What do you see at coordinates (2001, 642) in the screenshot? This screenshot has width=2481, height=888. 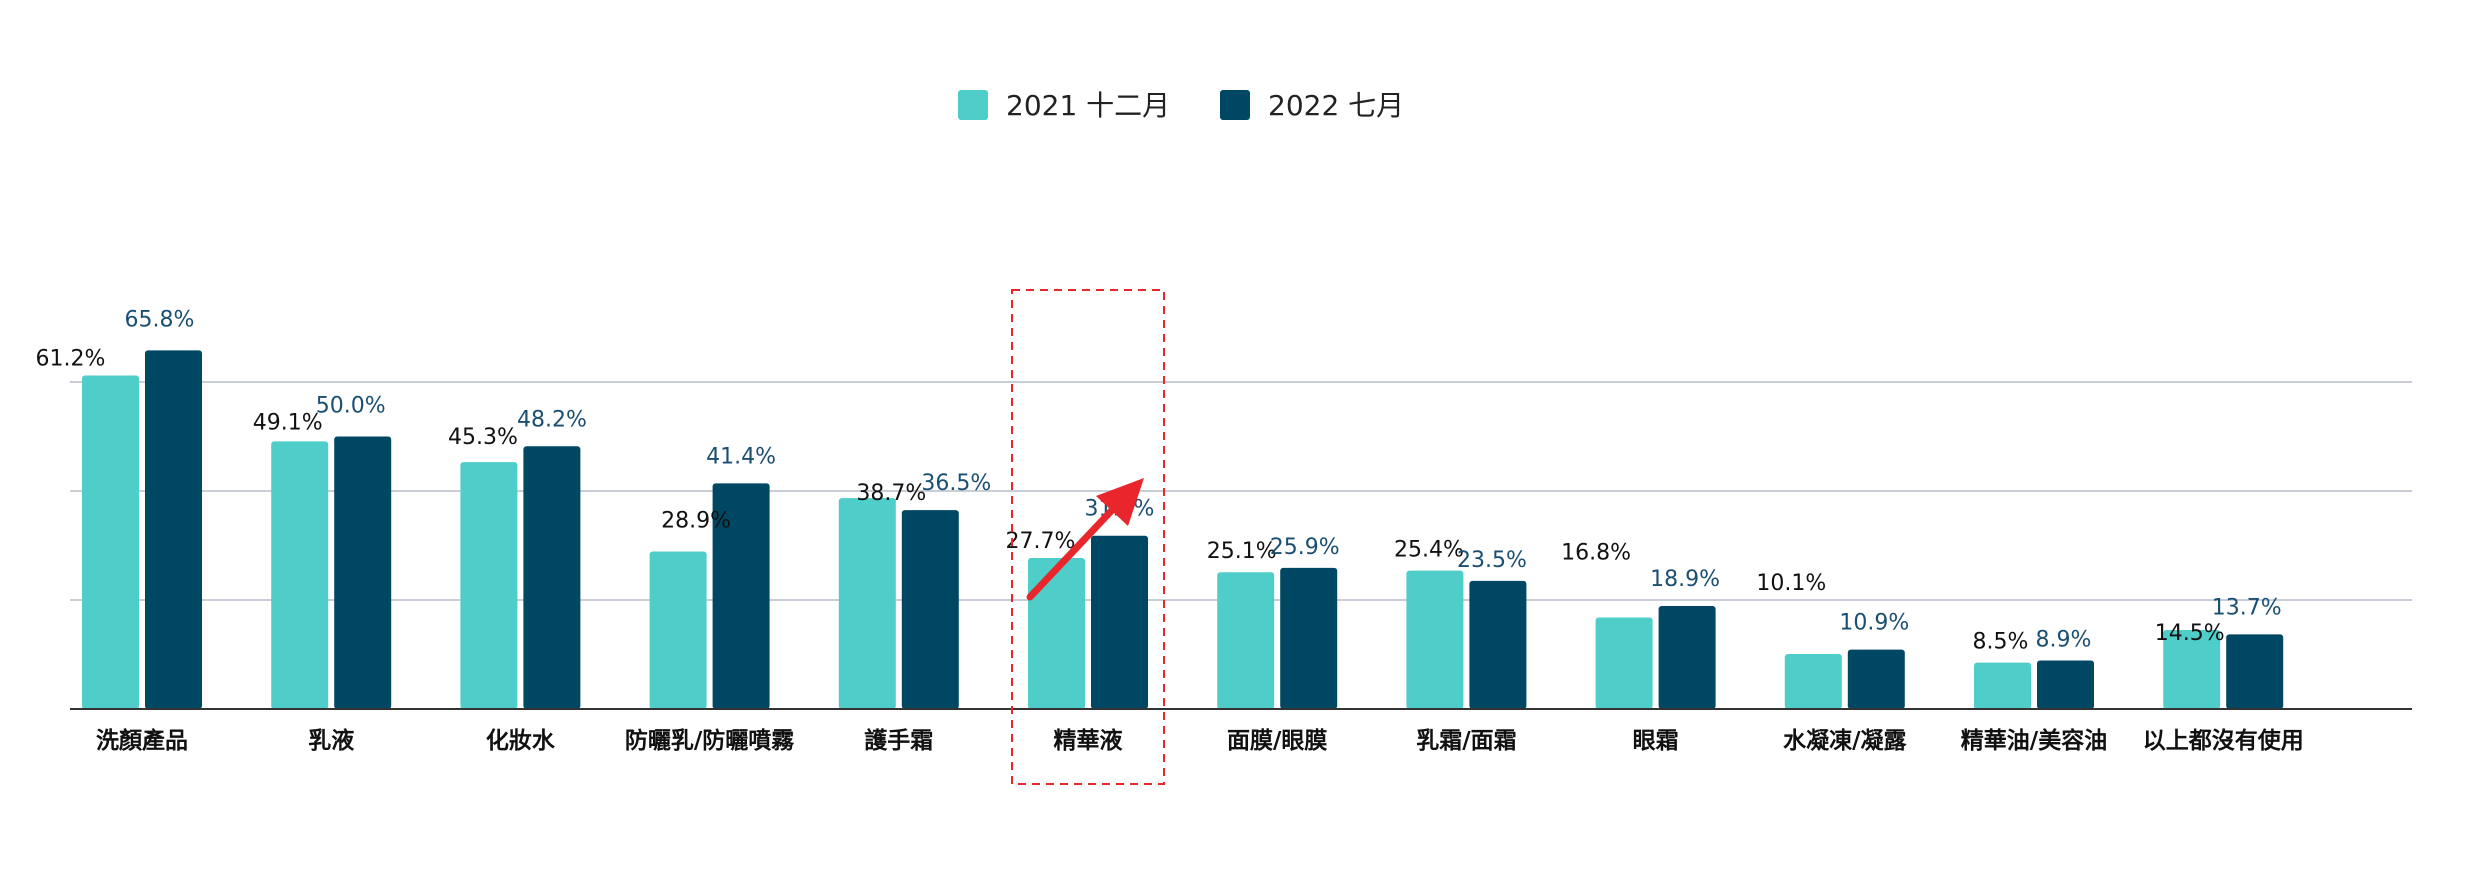 I see `data-label-2021: 8.5%` at bounding box center [2001, 642].